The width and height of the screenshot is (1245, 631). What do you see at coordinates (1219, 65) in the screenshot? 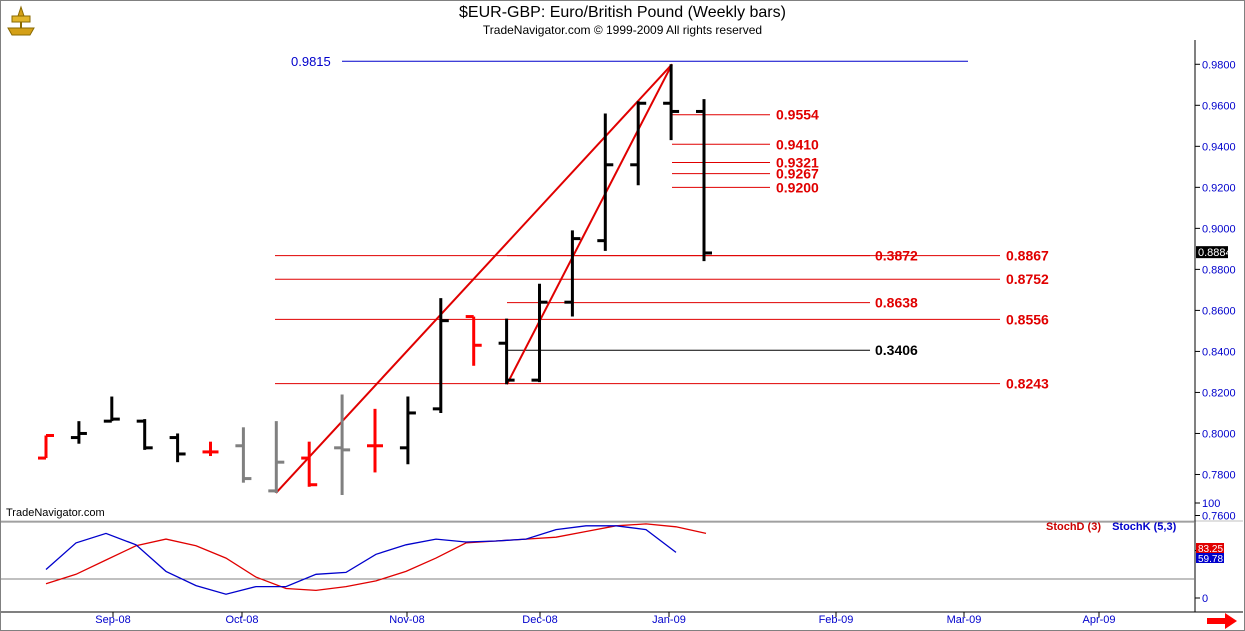
I see `y-tick-label: 0.9800` at bounding box center [1219, 65].